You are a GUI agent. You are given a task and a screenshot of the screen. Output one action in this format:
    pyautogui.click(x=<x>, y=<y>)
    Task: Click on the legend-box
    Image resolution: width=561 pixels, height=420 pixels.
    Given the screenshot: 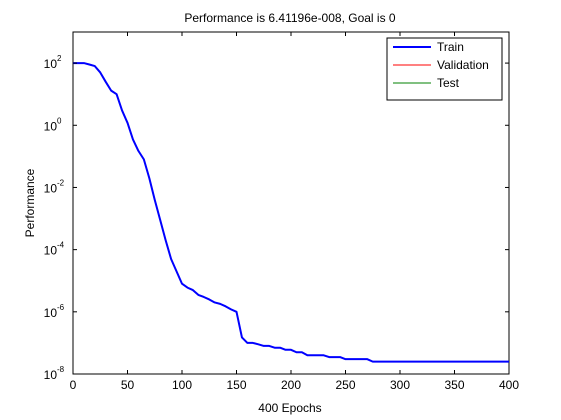 What is the action you would take?
    pyautogui.click(x=444, y=69)
    